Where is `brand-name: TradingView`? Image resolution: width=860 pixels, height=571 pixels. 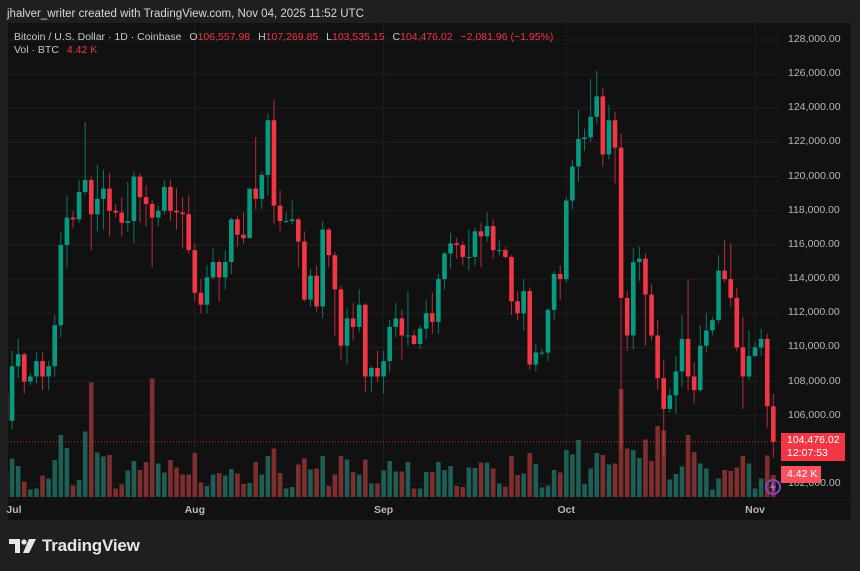
brand-name: TradingView is located at coordinates (91, 545).